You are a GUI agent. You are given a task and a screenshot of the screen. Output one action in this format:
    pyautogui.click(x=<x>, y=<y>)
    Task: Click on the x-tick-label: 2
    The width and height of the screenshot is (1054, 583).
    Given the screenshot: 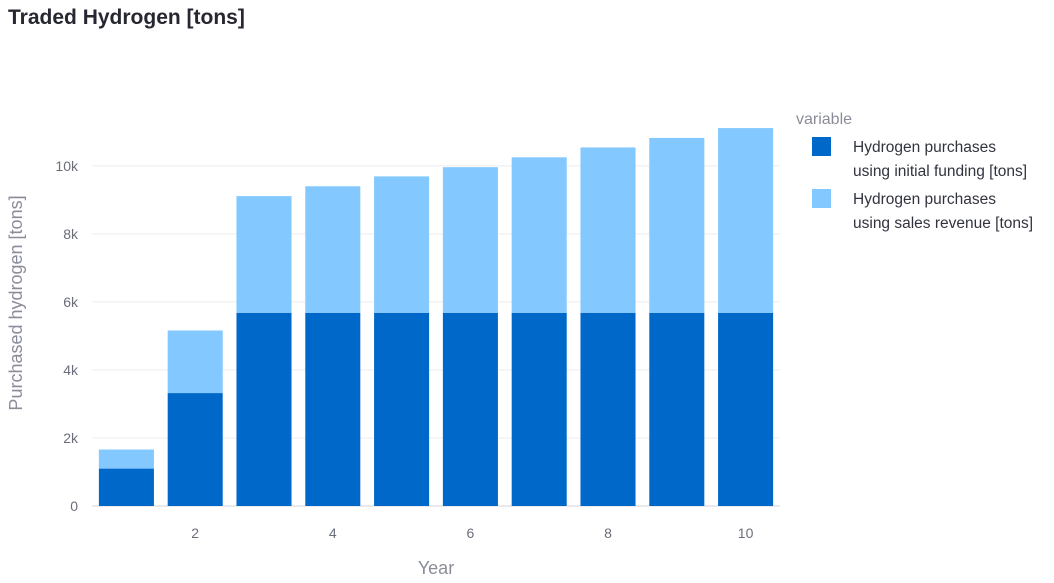 What is the action you would take?
    pyautogui.click(x=195, y=533)
    